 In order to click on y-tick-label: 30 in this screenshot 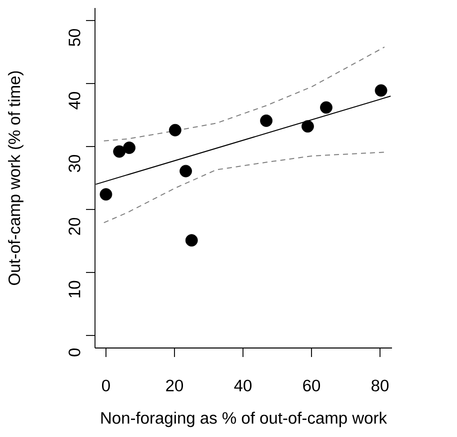, I will do `click(74, 163)`.